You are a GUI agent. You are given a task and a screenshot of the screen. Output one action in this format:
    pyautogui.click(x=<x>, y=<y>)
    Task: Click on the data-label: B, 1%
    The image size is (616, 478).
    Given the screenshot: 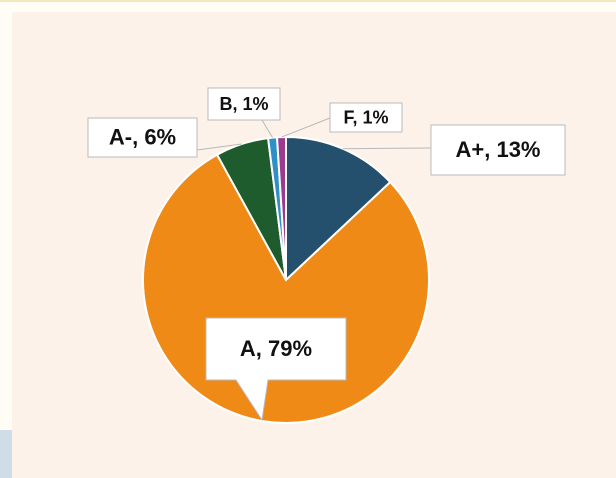 What is the action you would take?
    pyautogui.click(x=243, y=104)
    